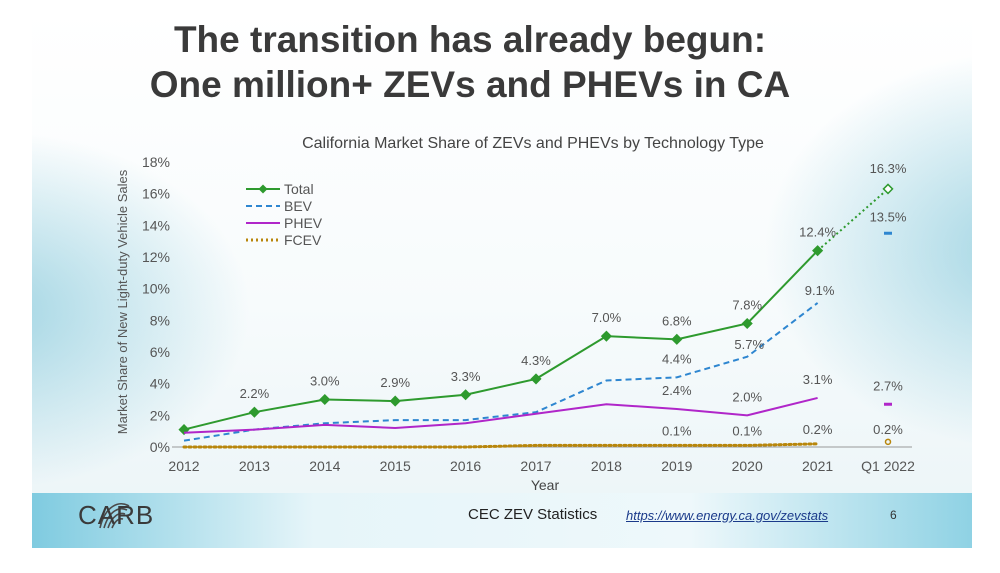  Describe the element at coordinates (324, 466) in the screenshot. I see `x-tick-label: 2014` at that location.